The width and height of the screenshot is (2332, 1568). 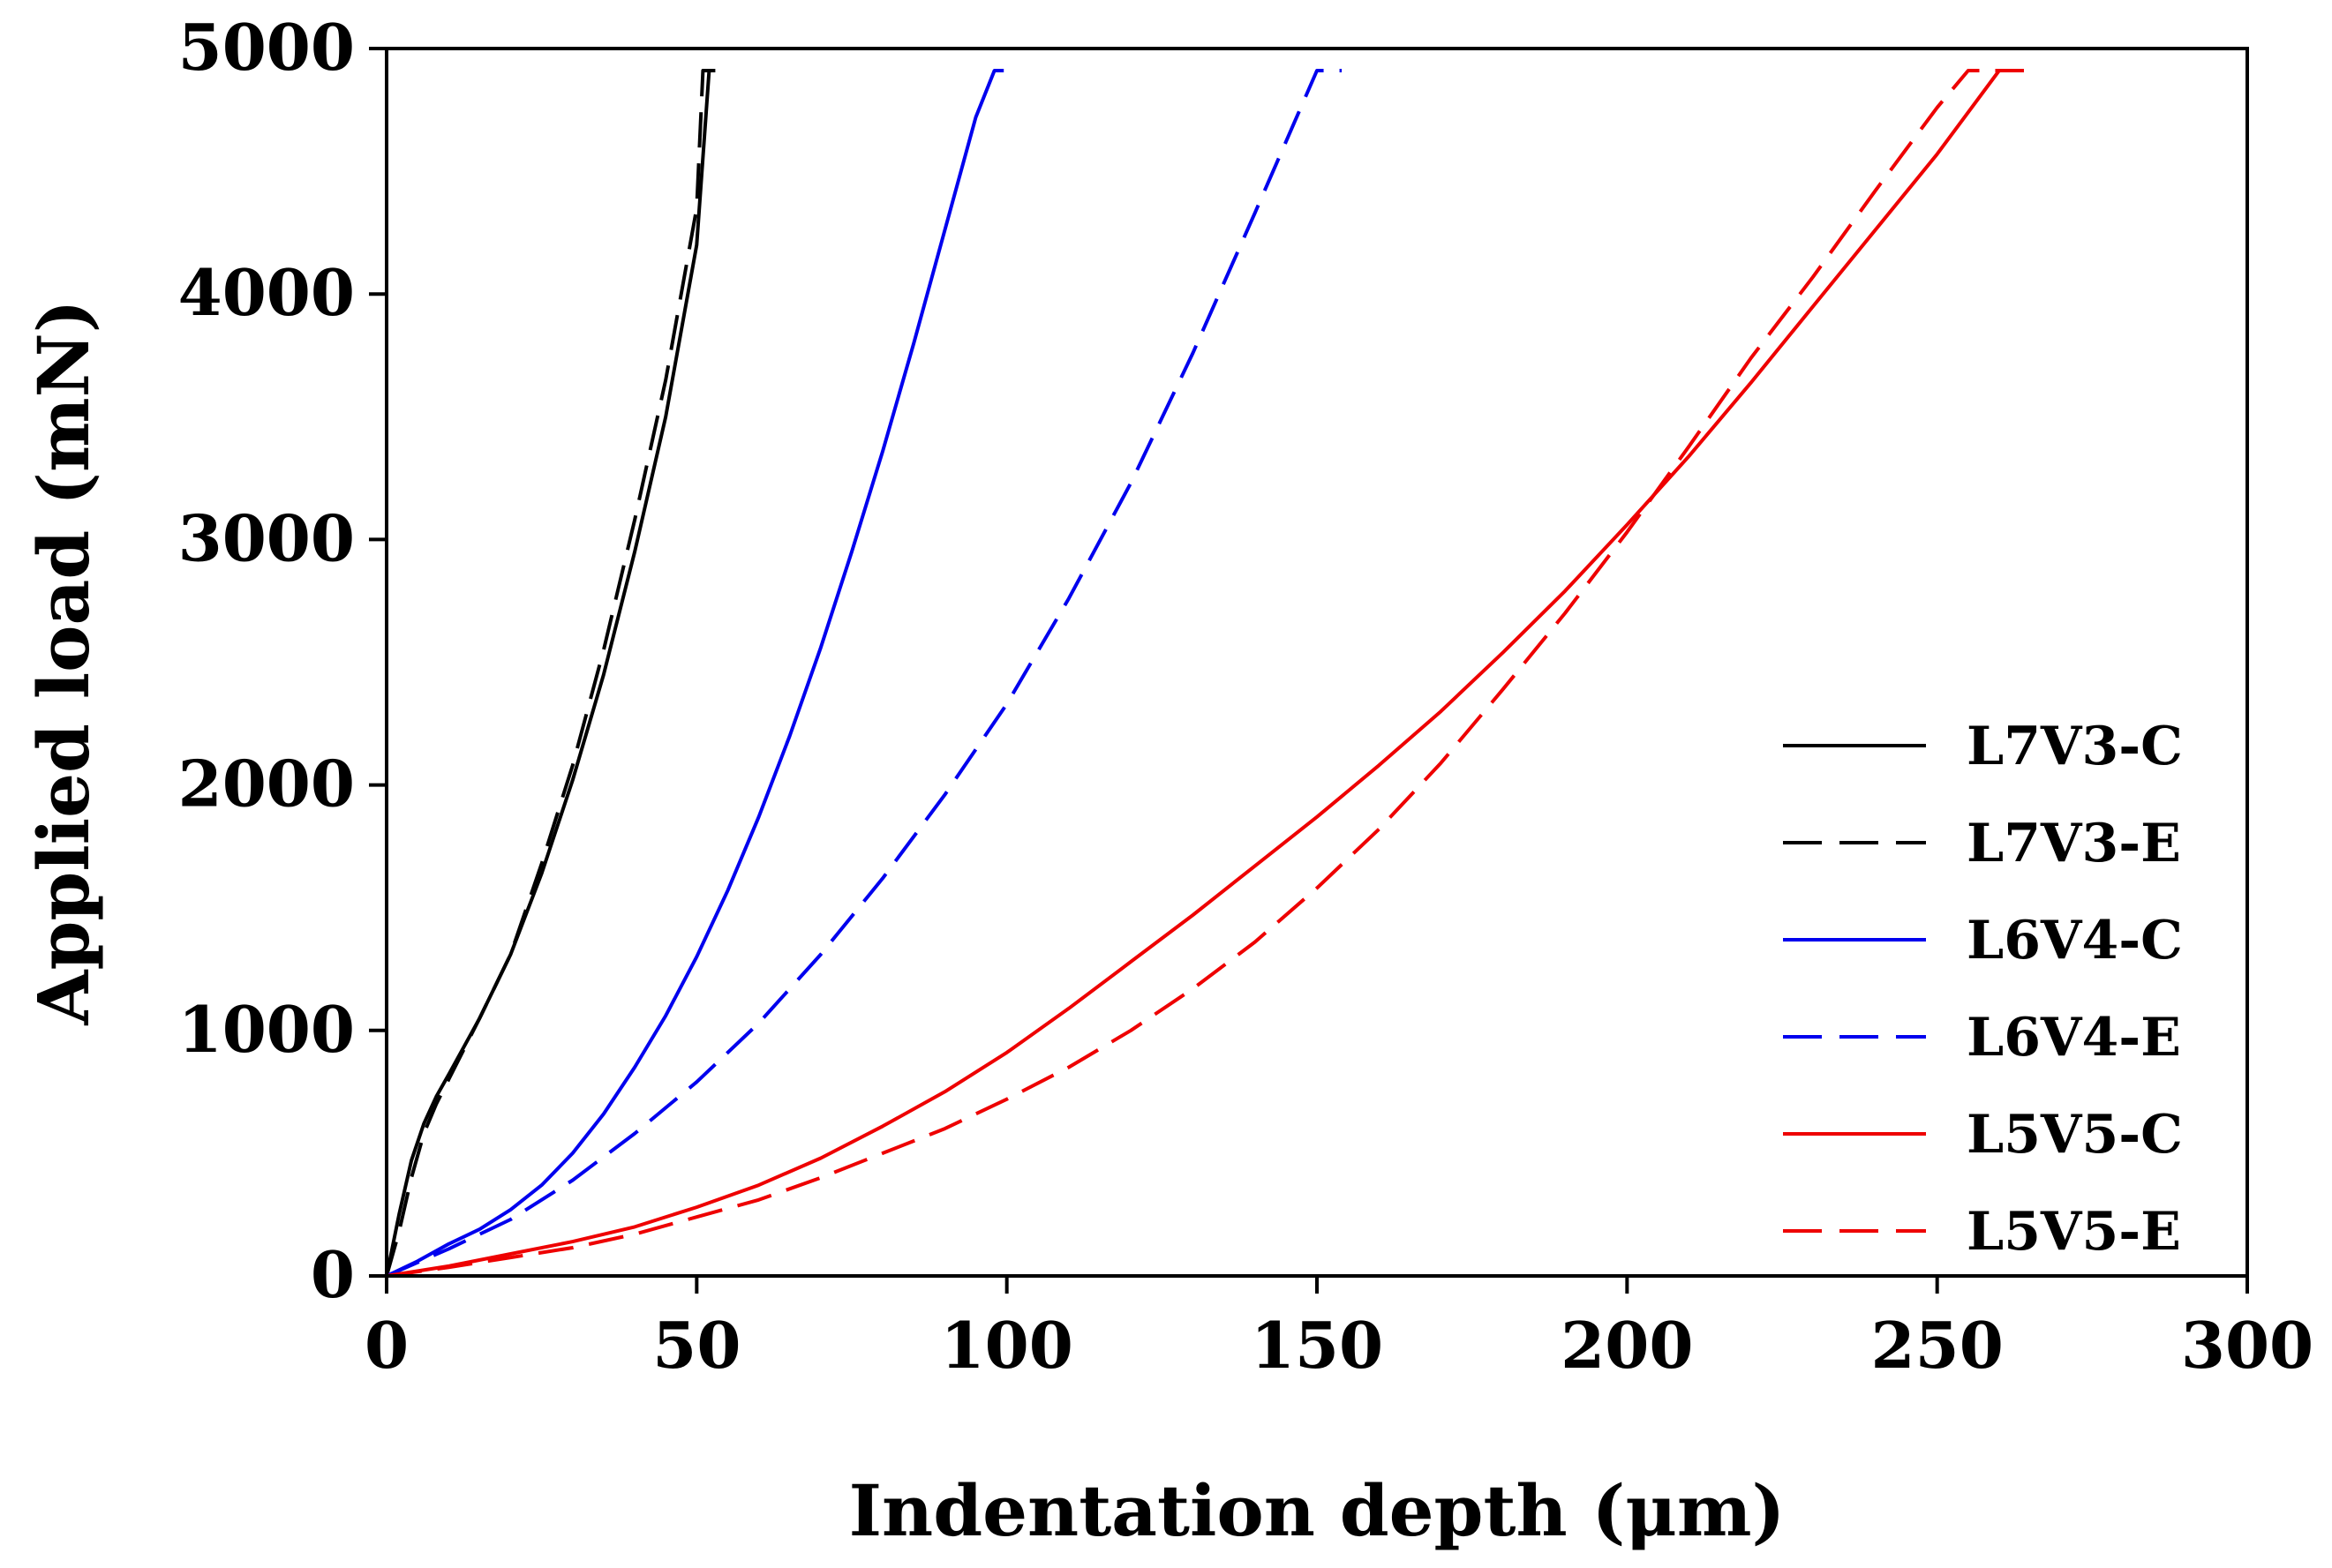 I want to click on series-line-l7v3-c, so click(x=550, y=673).